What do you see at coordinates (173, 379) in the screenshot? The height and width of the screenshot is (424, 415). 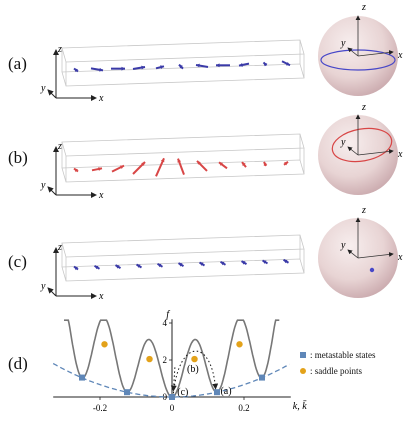 I see `transition-path-return` at bounding box center [173, 379].